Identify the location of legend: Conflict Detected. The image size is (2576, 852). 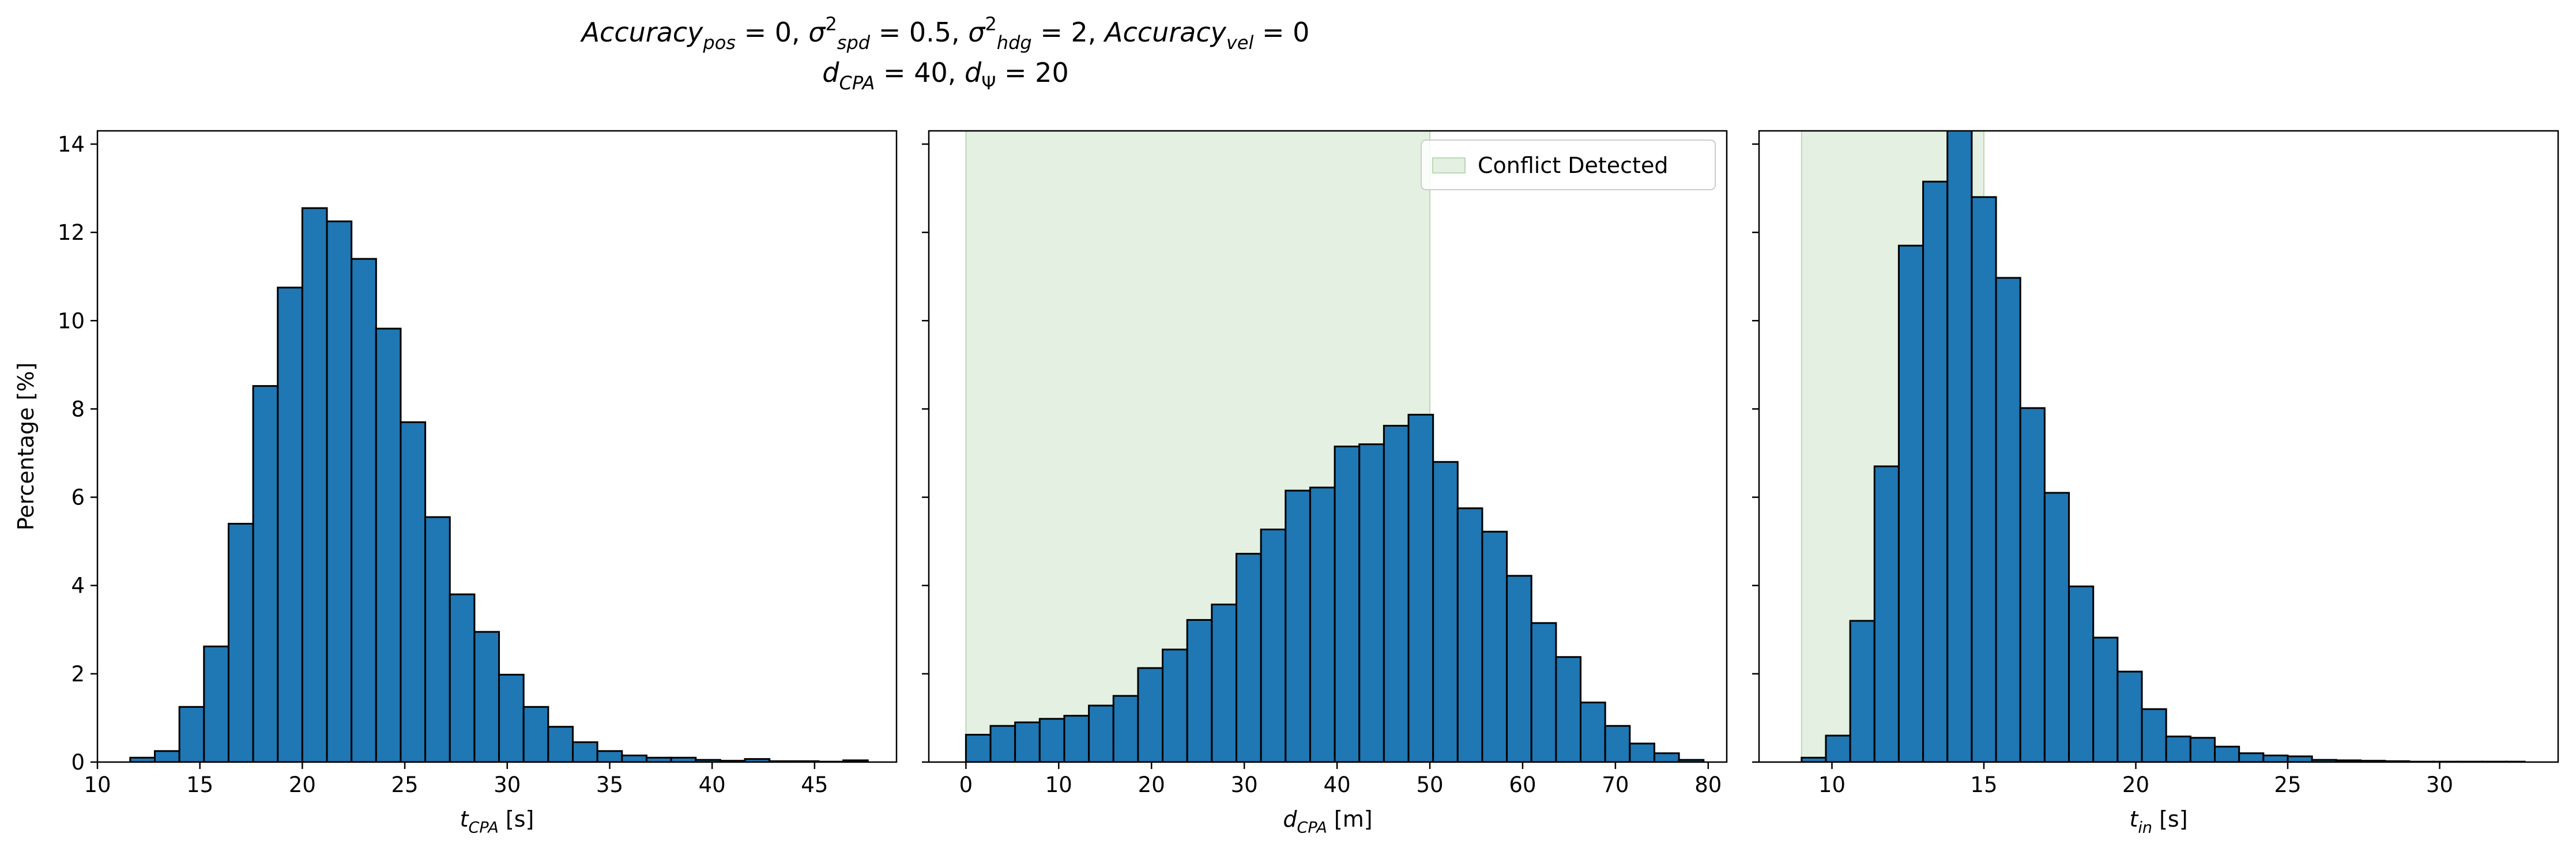
(1568, 165).